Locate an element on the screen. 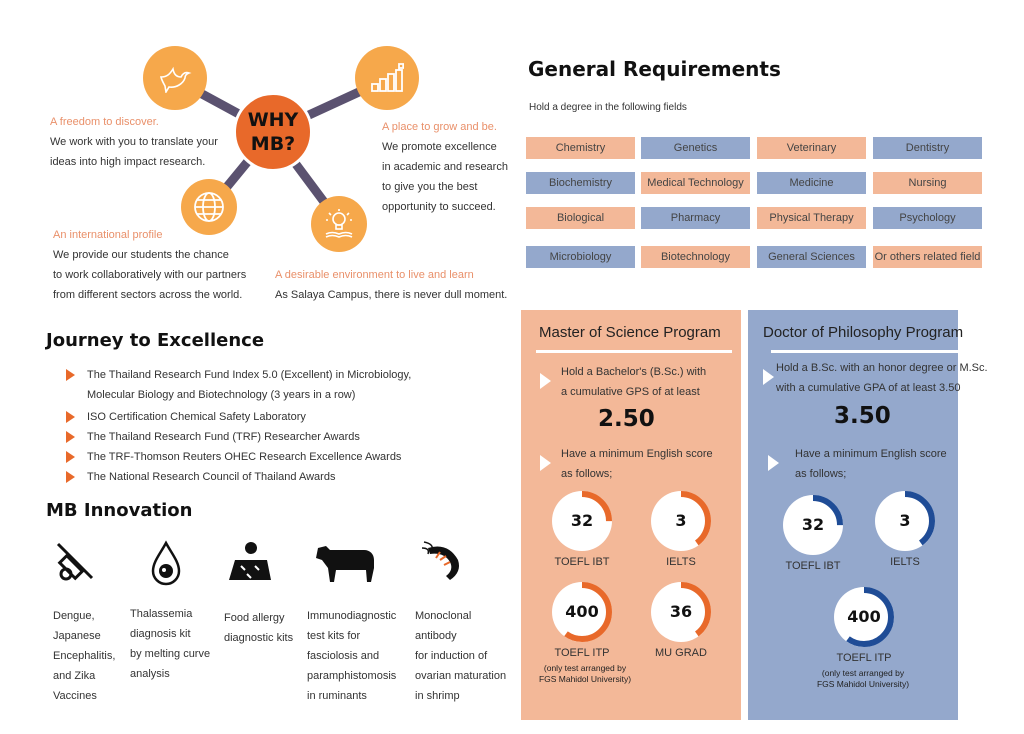 This screenshot has width=1024, height=734. score-ring-mu-grad: 36 is located at coordinates (681, 612).